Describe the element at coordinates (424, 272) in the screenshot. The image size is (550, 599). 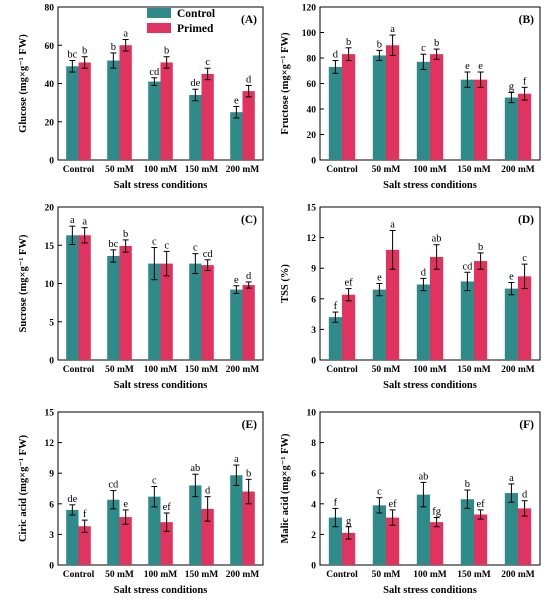
I see `significance-letter: d` at that location.